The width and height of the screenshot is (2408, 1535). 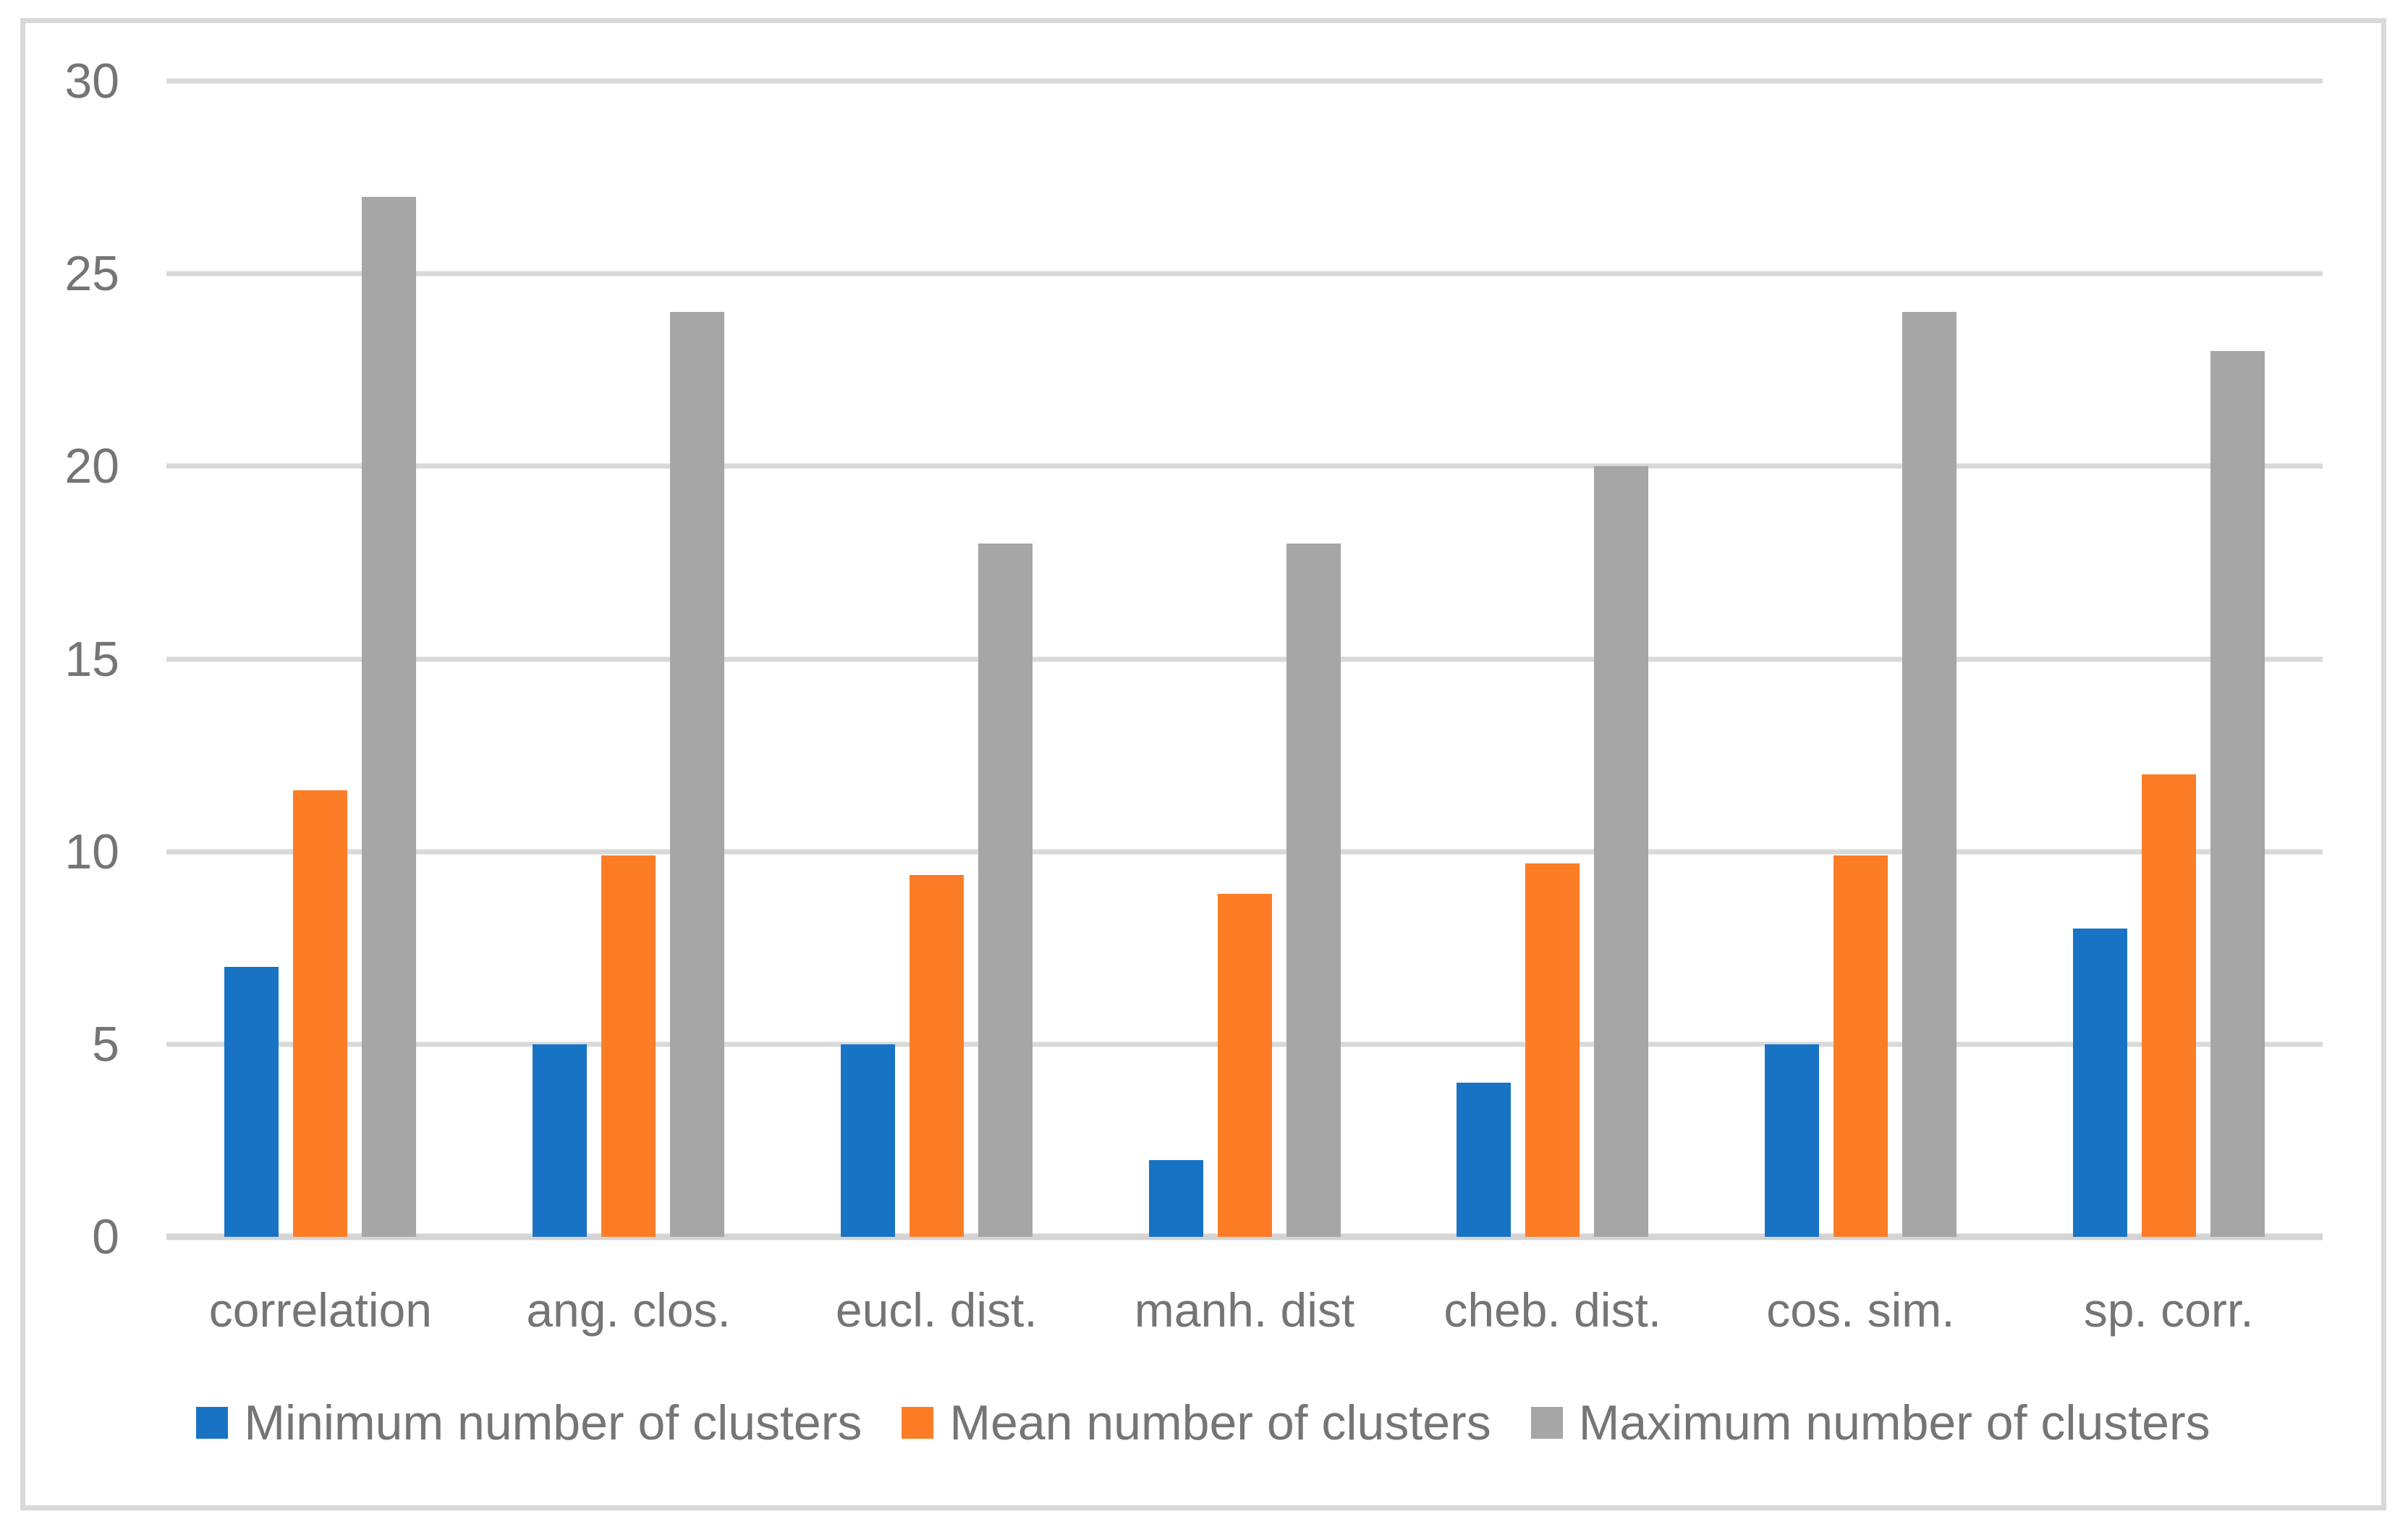 I want to click on x-tick-label: manh. dist, so click(x=1244, y=1310).